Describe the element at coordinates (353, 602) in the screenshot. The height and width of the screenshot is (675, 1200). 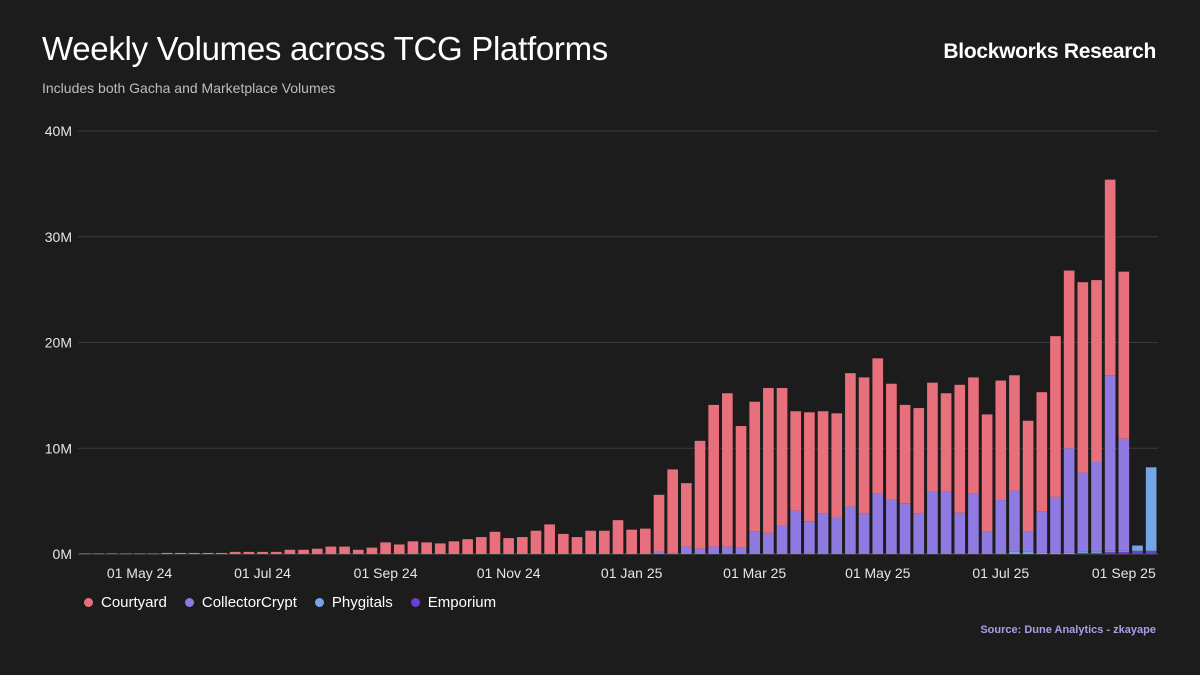
I see `legend-item-phygitals: Phygitals` at that location.